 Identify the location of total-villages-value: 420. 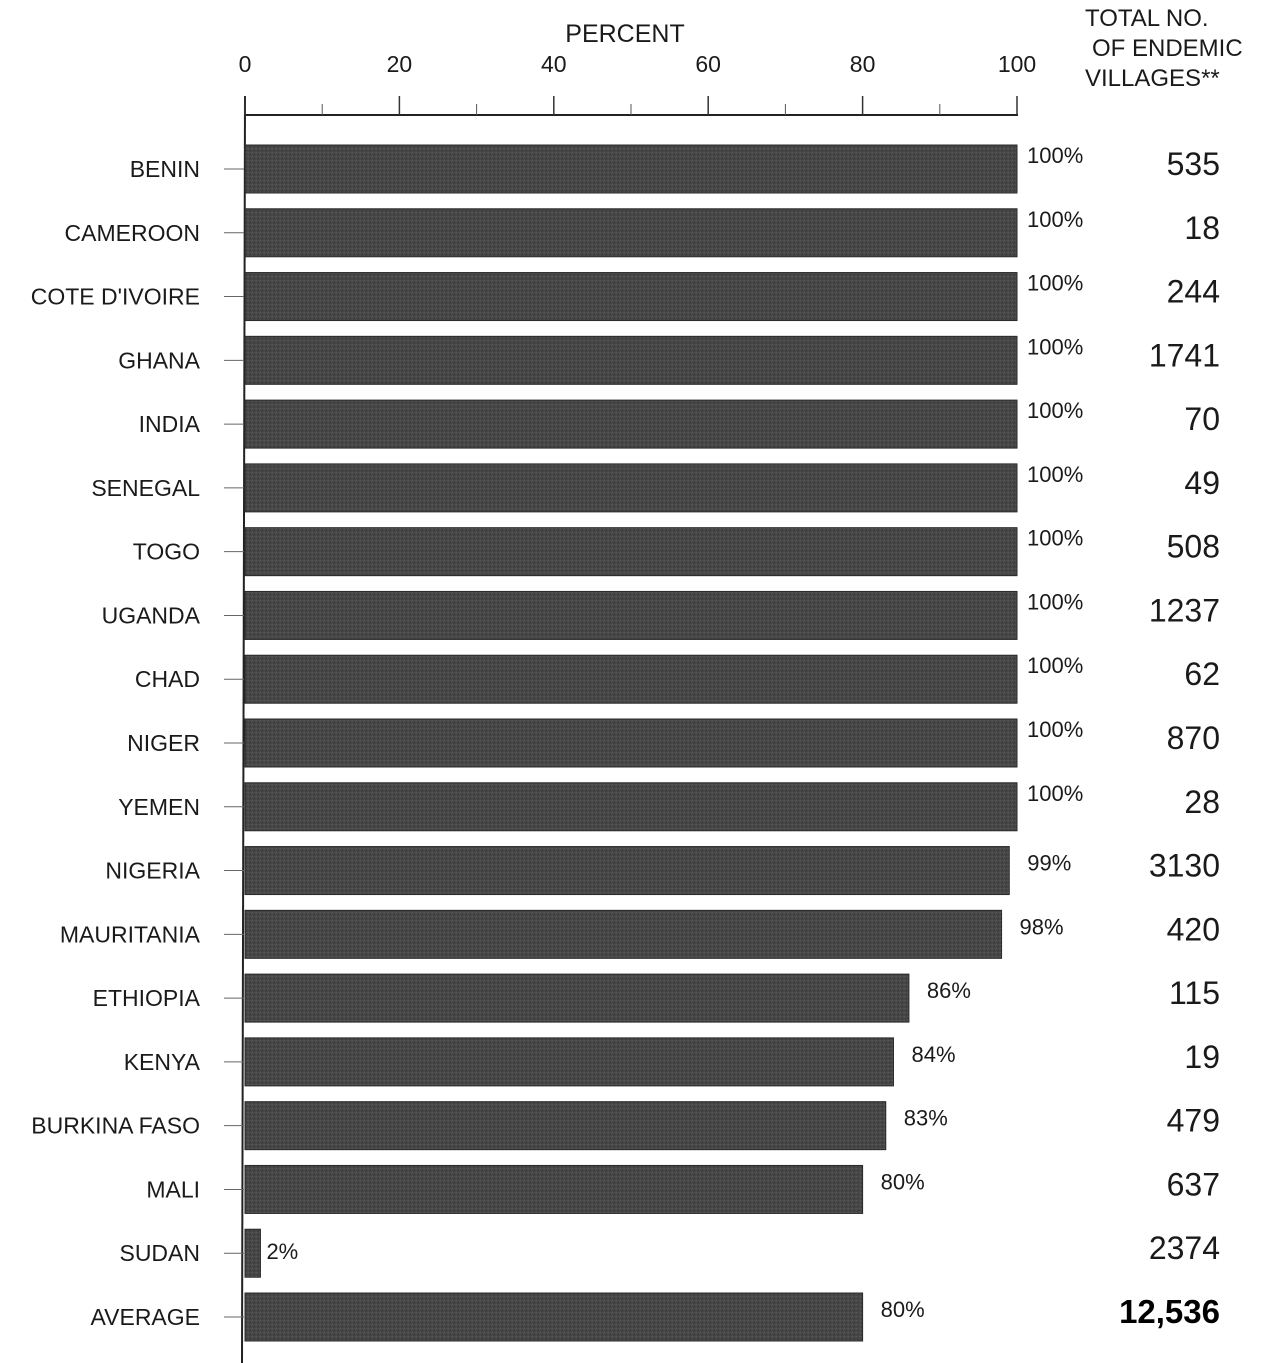
(1193, 929).